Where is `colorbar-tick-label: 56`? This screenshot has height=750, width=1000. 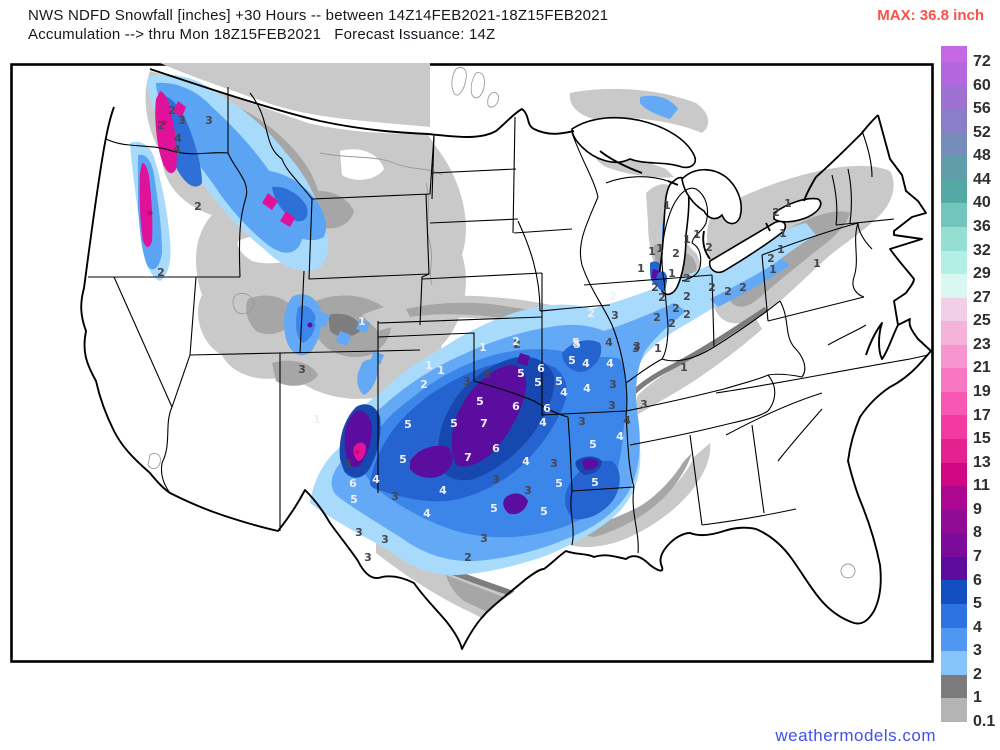
colorbar-tick-label: 56 is located at coordinates (982, 109).